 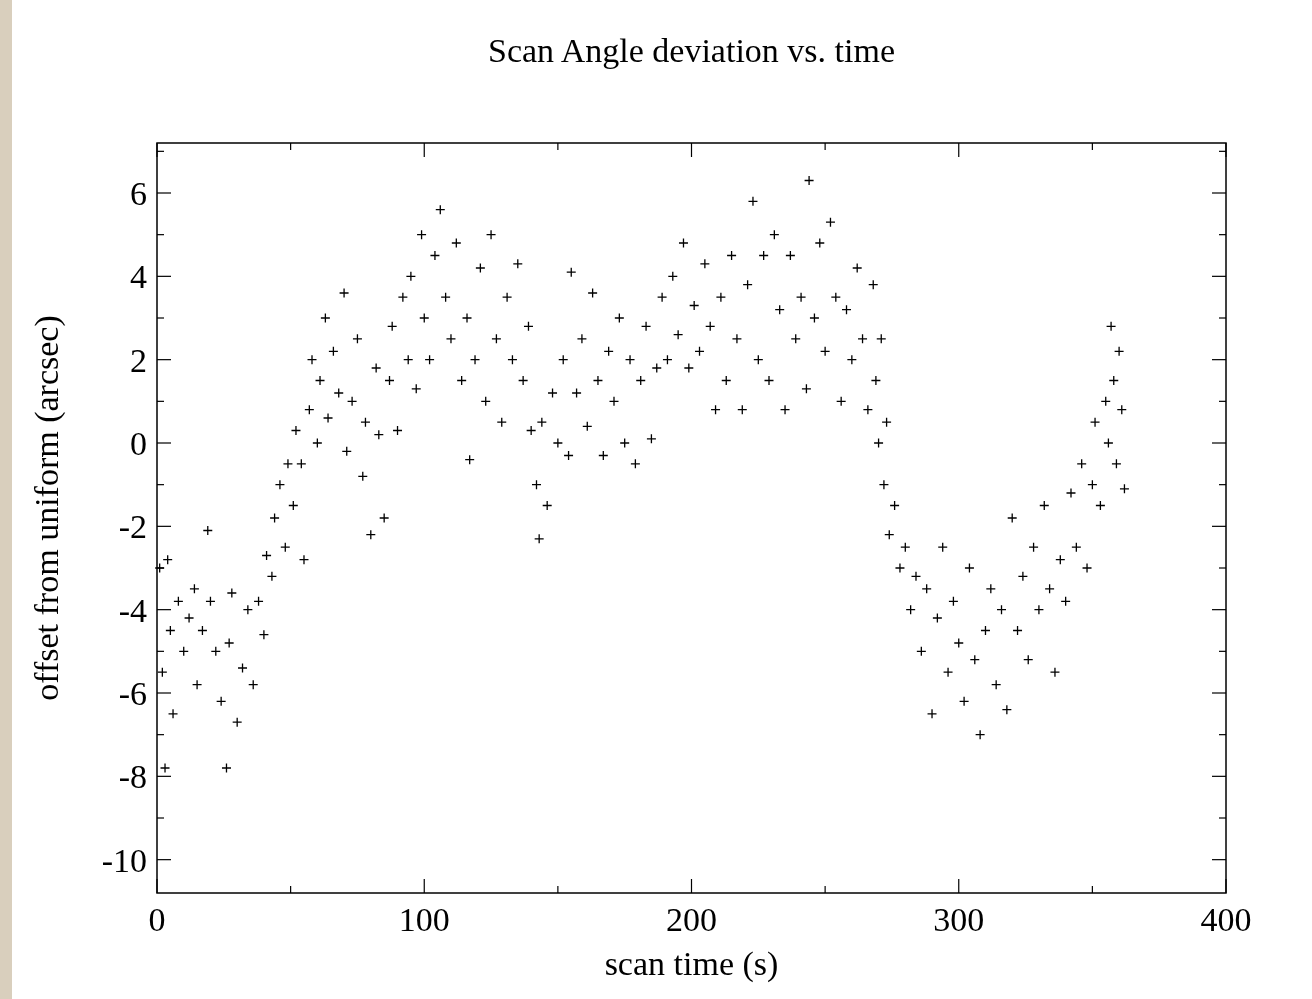 I want to click on chart-title: Scan Angle deviation vs. time, so click(x=691, y=50).